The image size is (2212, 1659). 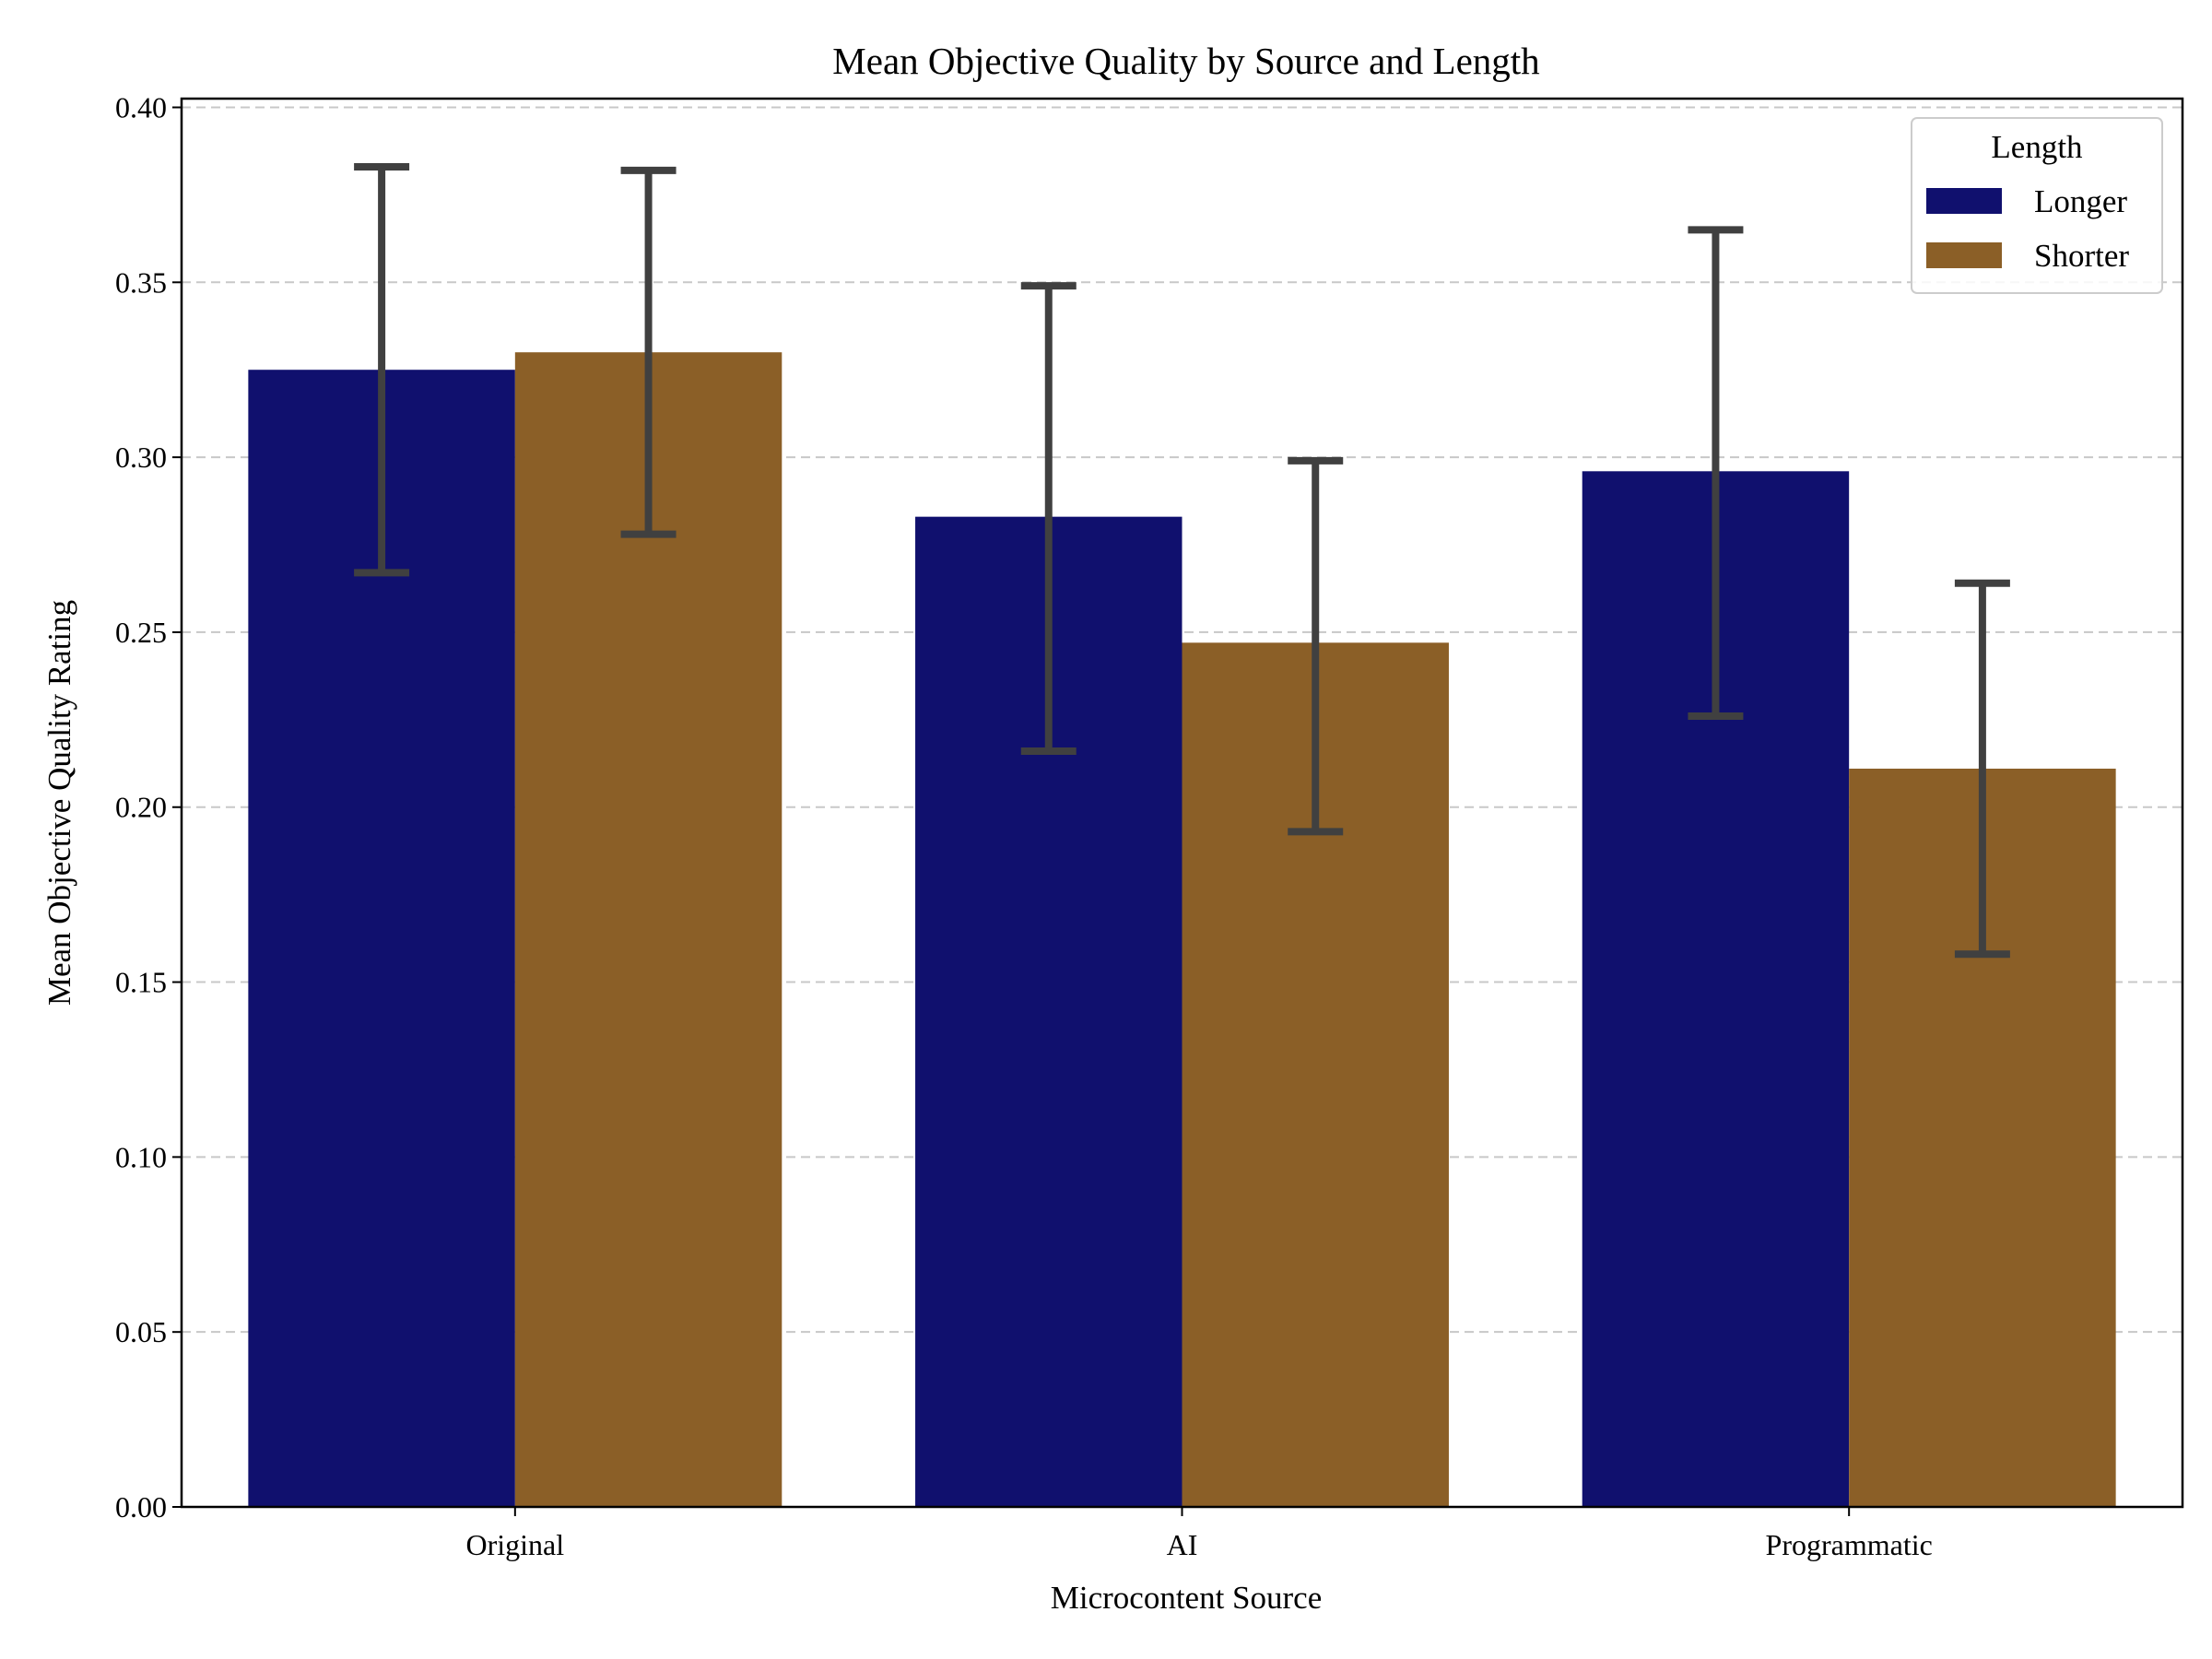 What do you see at coordinates (2037, 147) in the screenshot?
I see `legend-title: Length` at bounding box center [2037, 147].